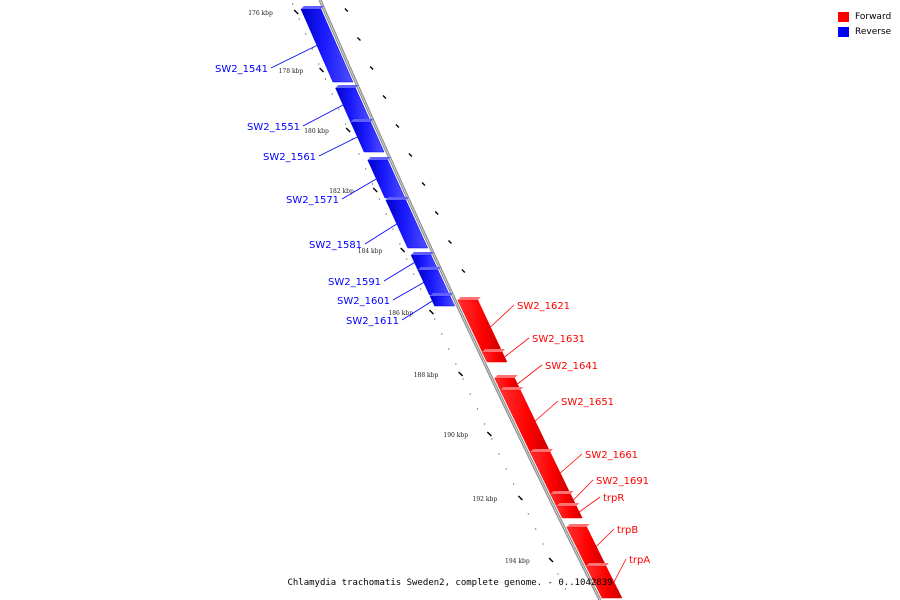 This screenshot has height=600, width=900. What do you see at coordinates (289, 157) in the screenshot?
I see `gene-label: SW2_1561` at bounding box center [289, 157].